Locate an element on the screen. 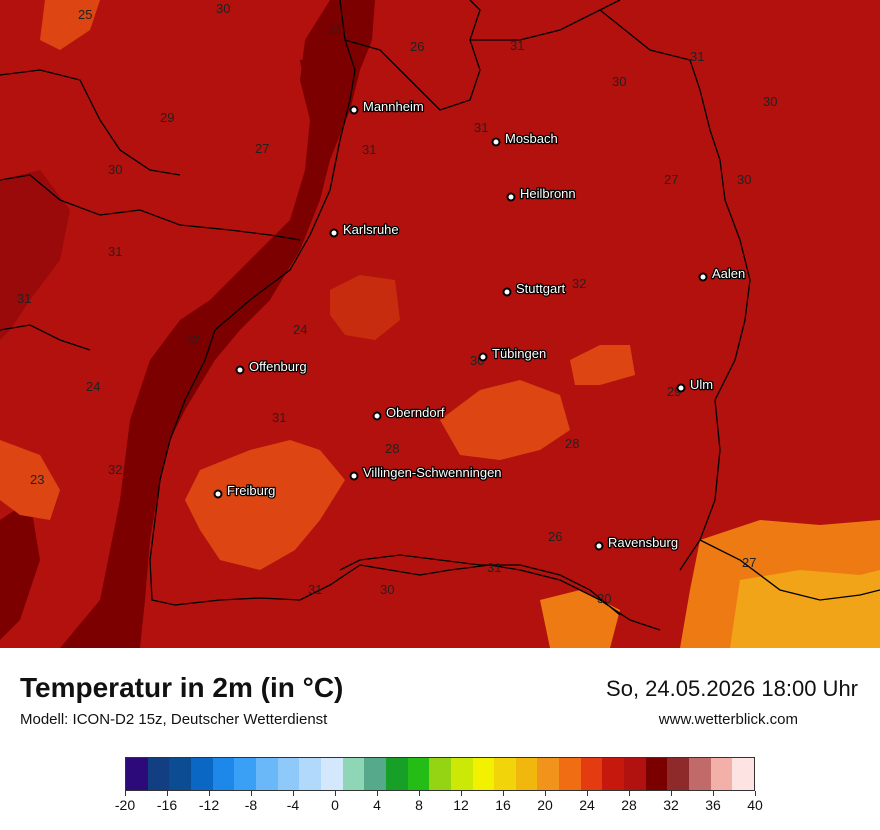 Image resolution: width=880 pixels, height=830 pixels. city-label: Oberndorf is located at coordinates (415, 412).